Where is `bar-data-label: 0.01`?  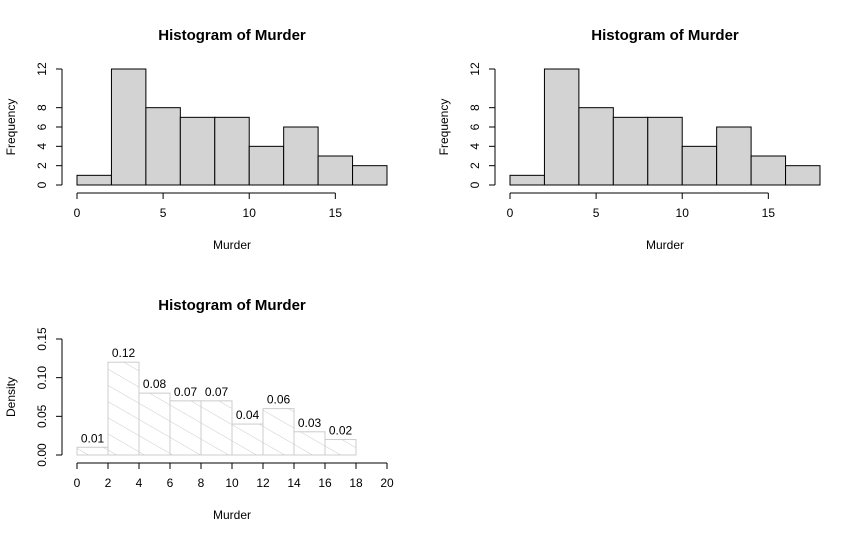 bar-data-label: 0.01 is located at coordinates (93, 438).